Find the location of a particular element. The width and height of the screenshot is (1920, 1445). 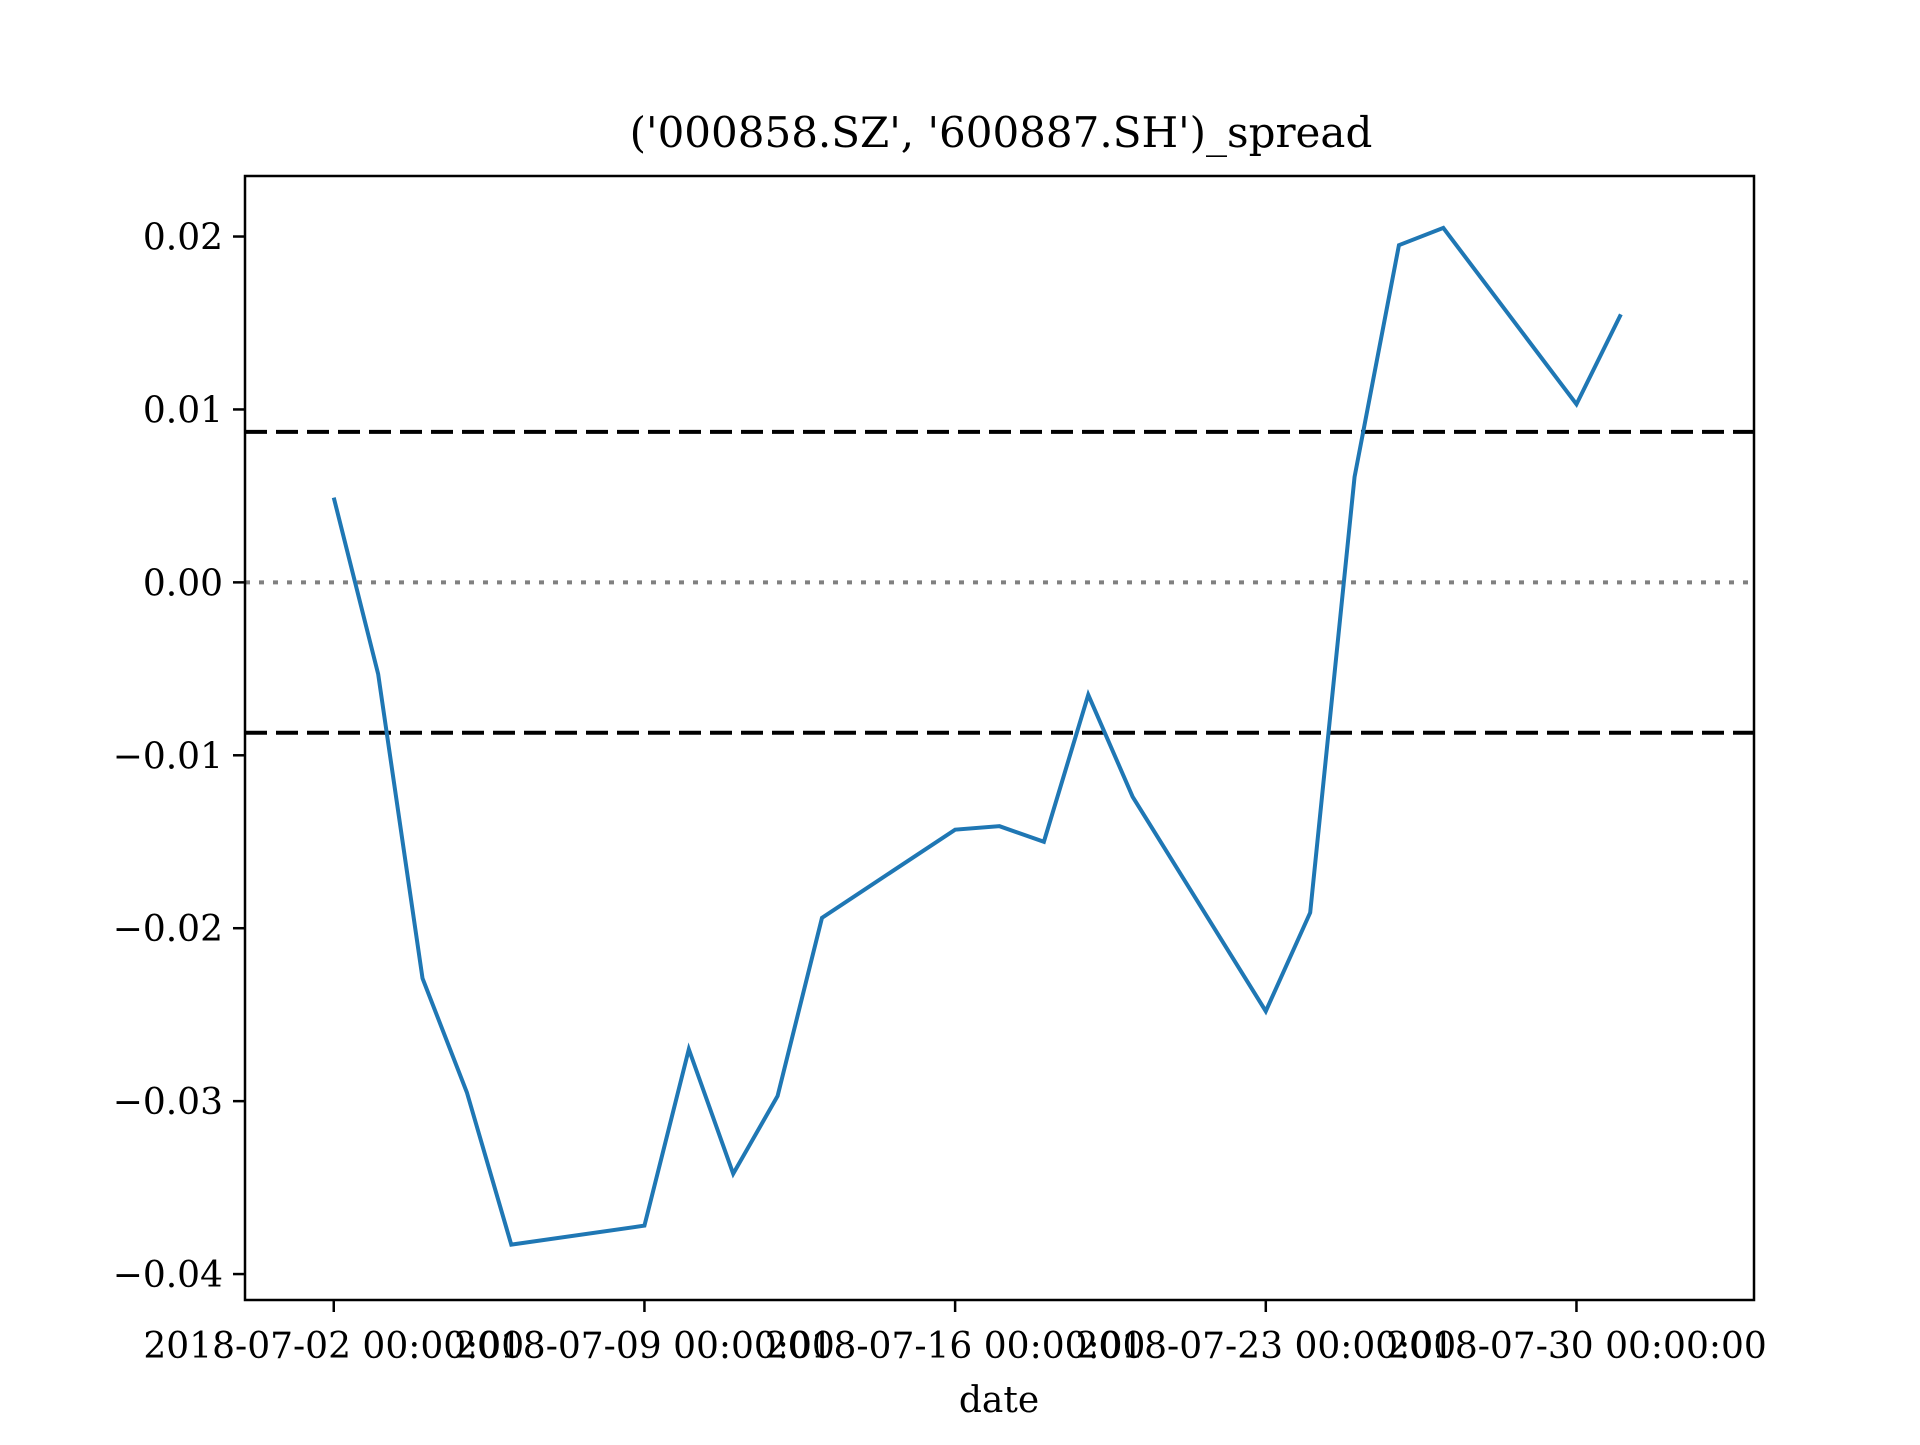

y-tick-label: 0.02 is located at coordinates (183, 238).